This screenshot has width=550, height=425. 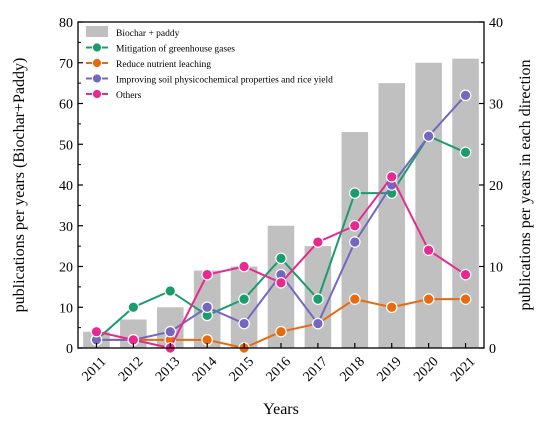 I want to click on y-left-tick-label: 40, so click(x=66, y=186).